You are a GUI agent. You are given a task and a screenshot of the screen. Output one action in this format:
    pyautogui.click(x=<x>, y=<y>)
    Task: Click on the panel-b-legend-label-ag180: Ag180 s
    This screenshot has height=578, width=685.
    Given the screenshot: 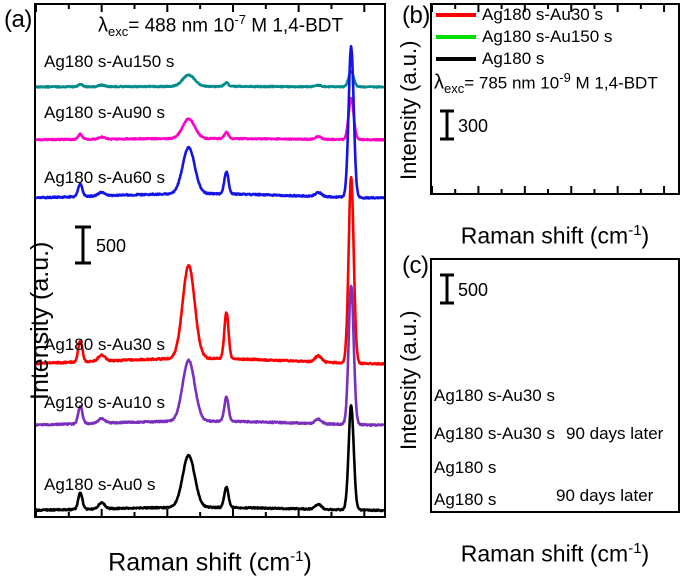 What is the action you would take?
    pyautogui.click(x=513, y=58)
    